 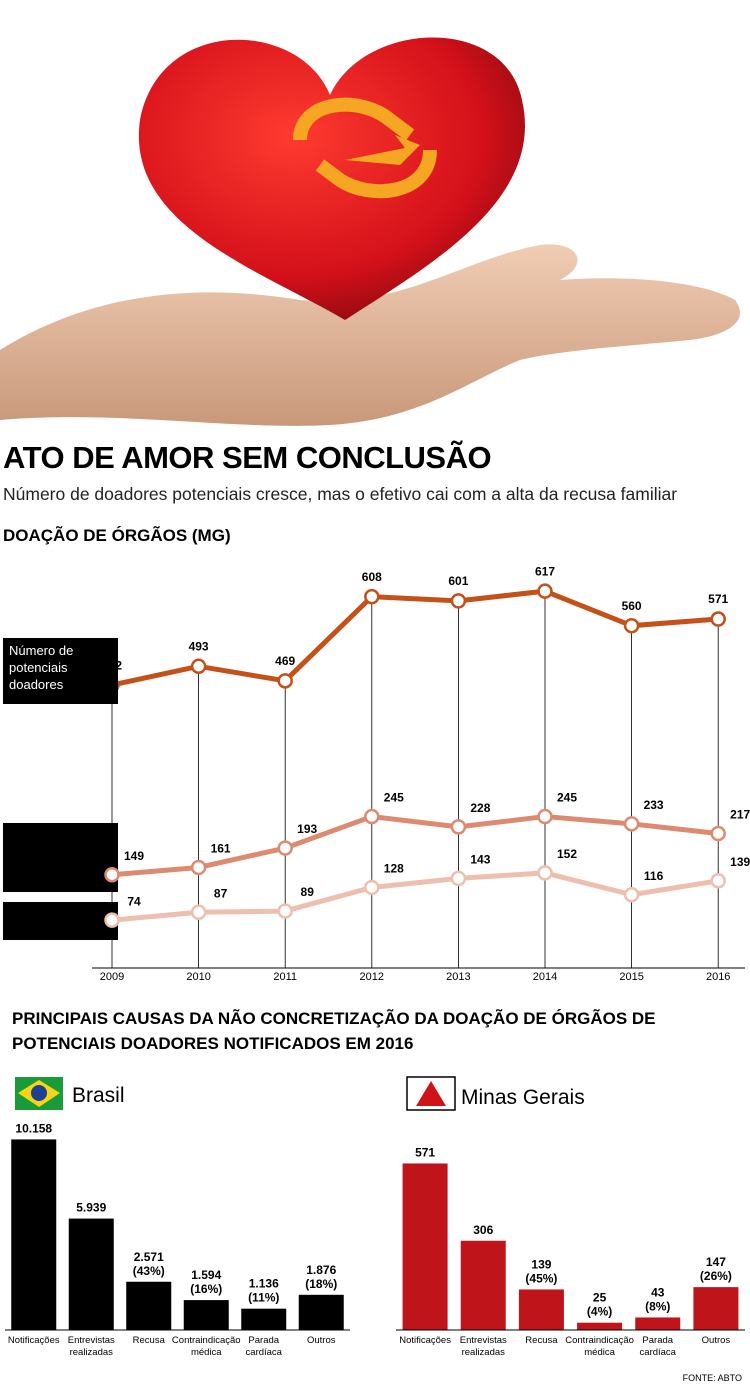 What do you see at coordinates (654, 805) in the screenshot?
I see `data-label: 233` at bounding box center [654, 805].